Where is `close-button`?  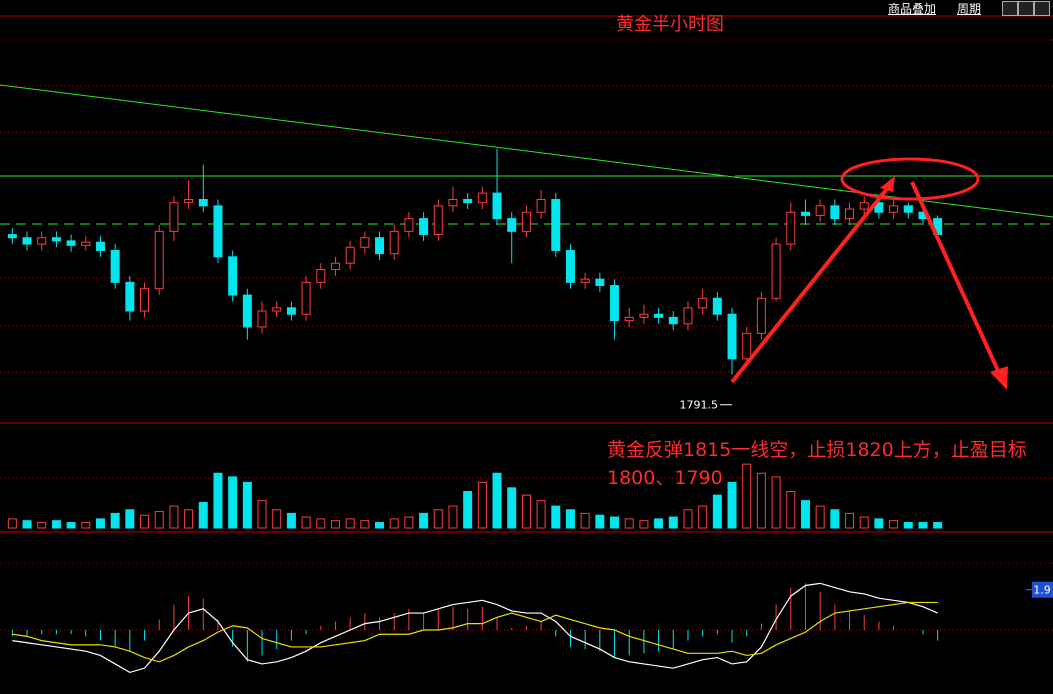 close-button is located at coordinates (1042, 8).